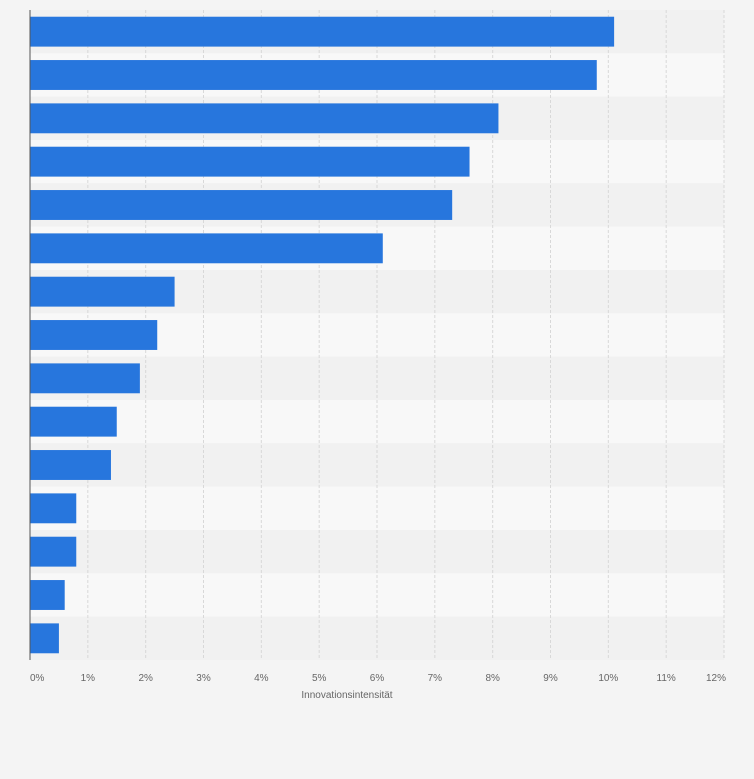  I want to click on x-tick-label: 11%, so click(666, 678).